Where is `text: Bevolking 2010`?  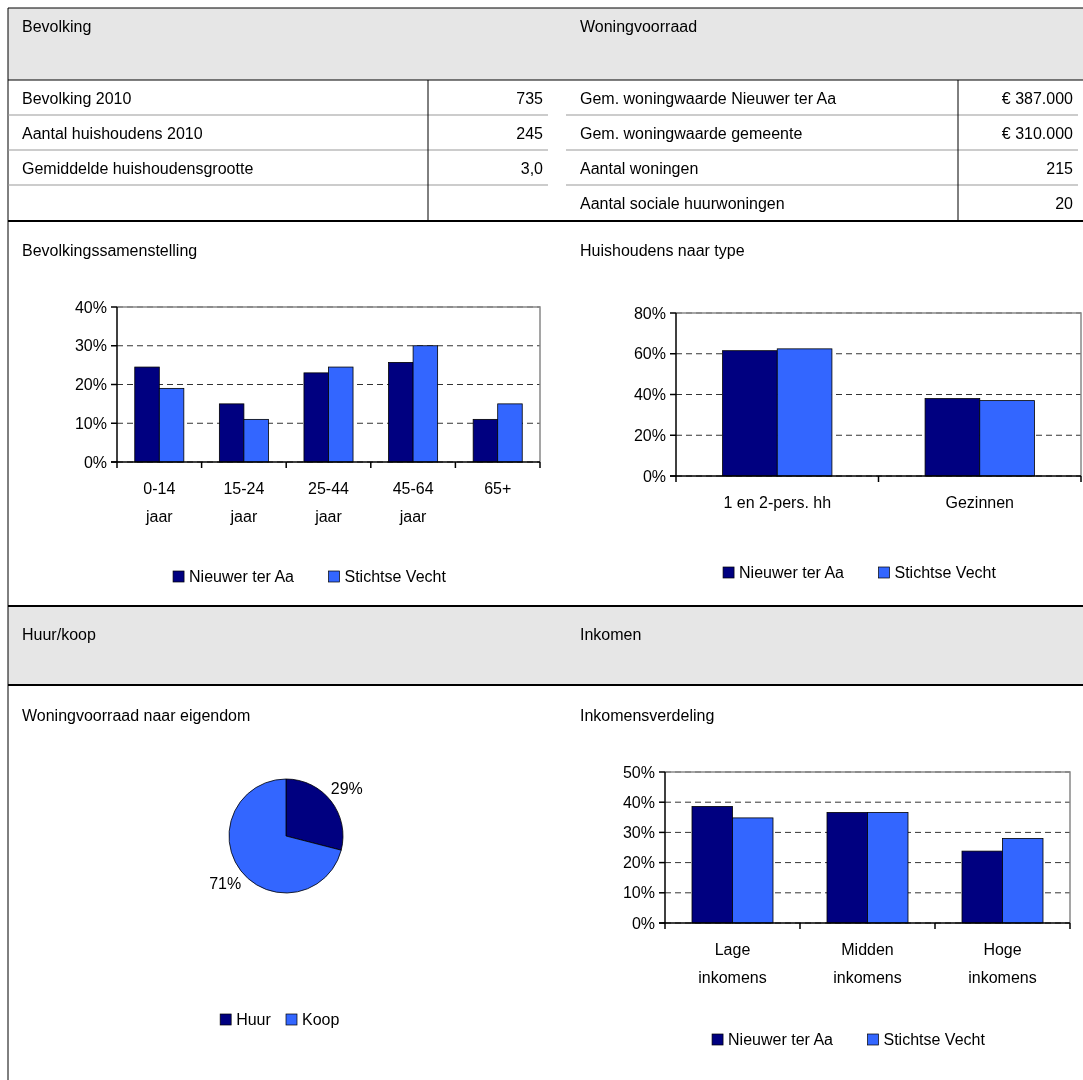
text: Bevolking 2010 is located at coordinates (77, 98).